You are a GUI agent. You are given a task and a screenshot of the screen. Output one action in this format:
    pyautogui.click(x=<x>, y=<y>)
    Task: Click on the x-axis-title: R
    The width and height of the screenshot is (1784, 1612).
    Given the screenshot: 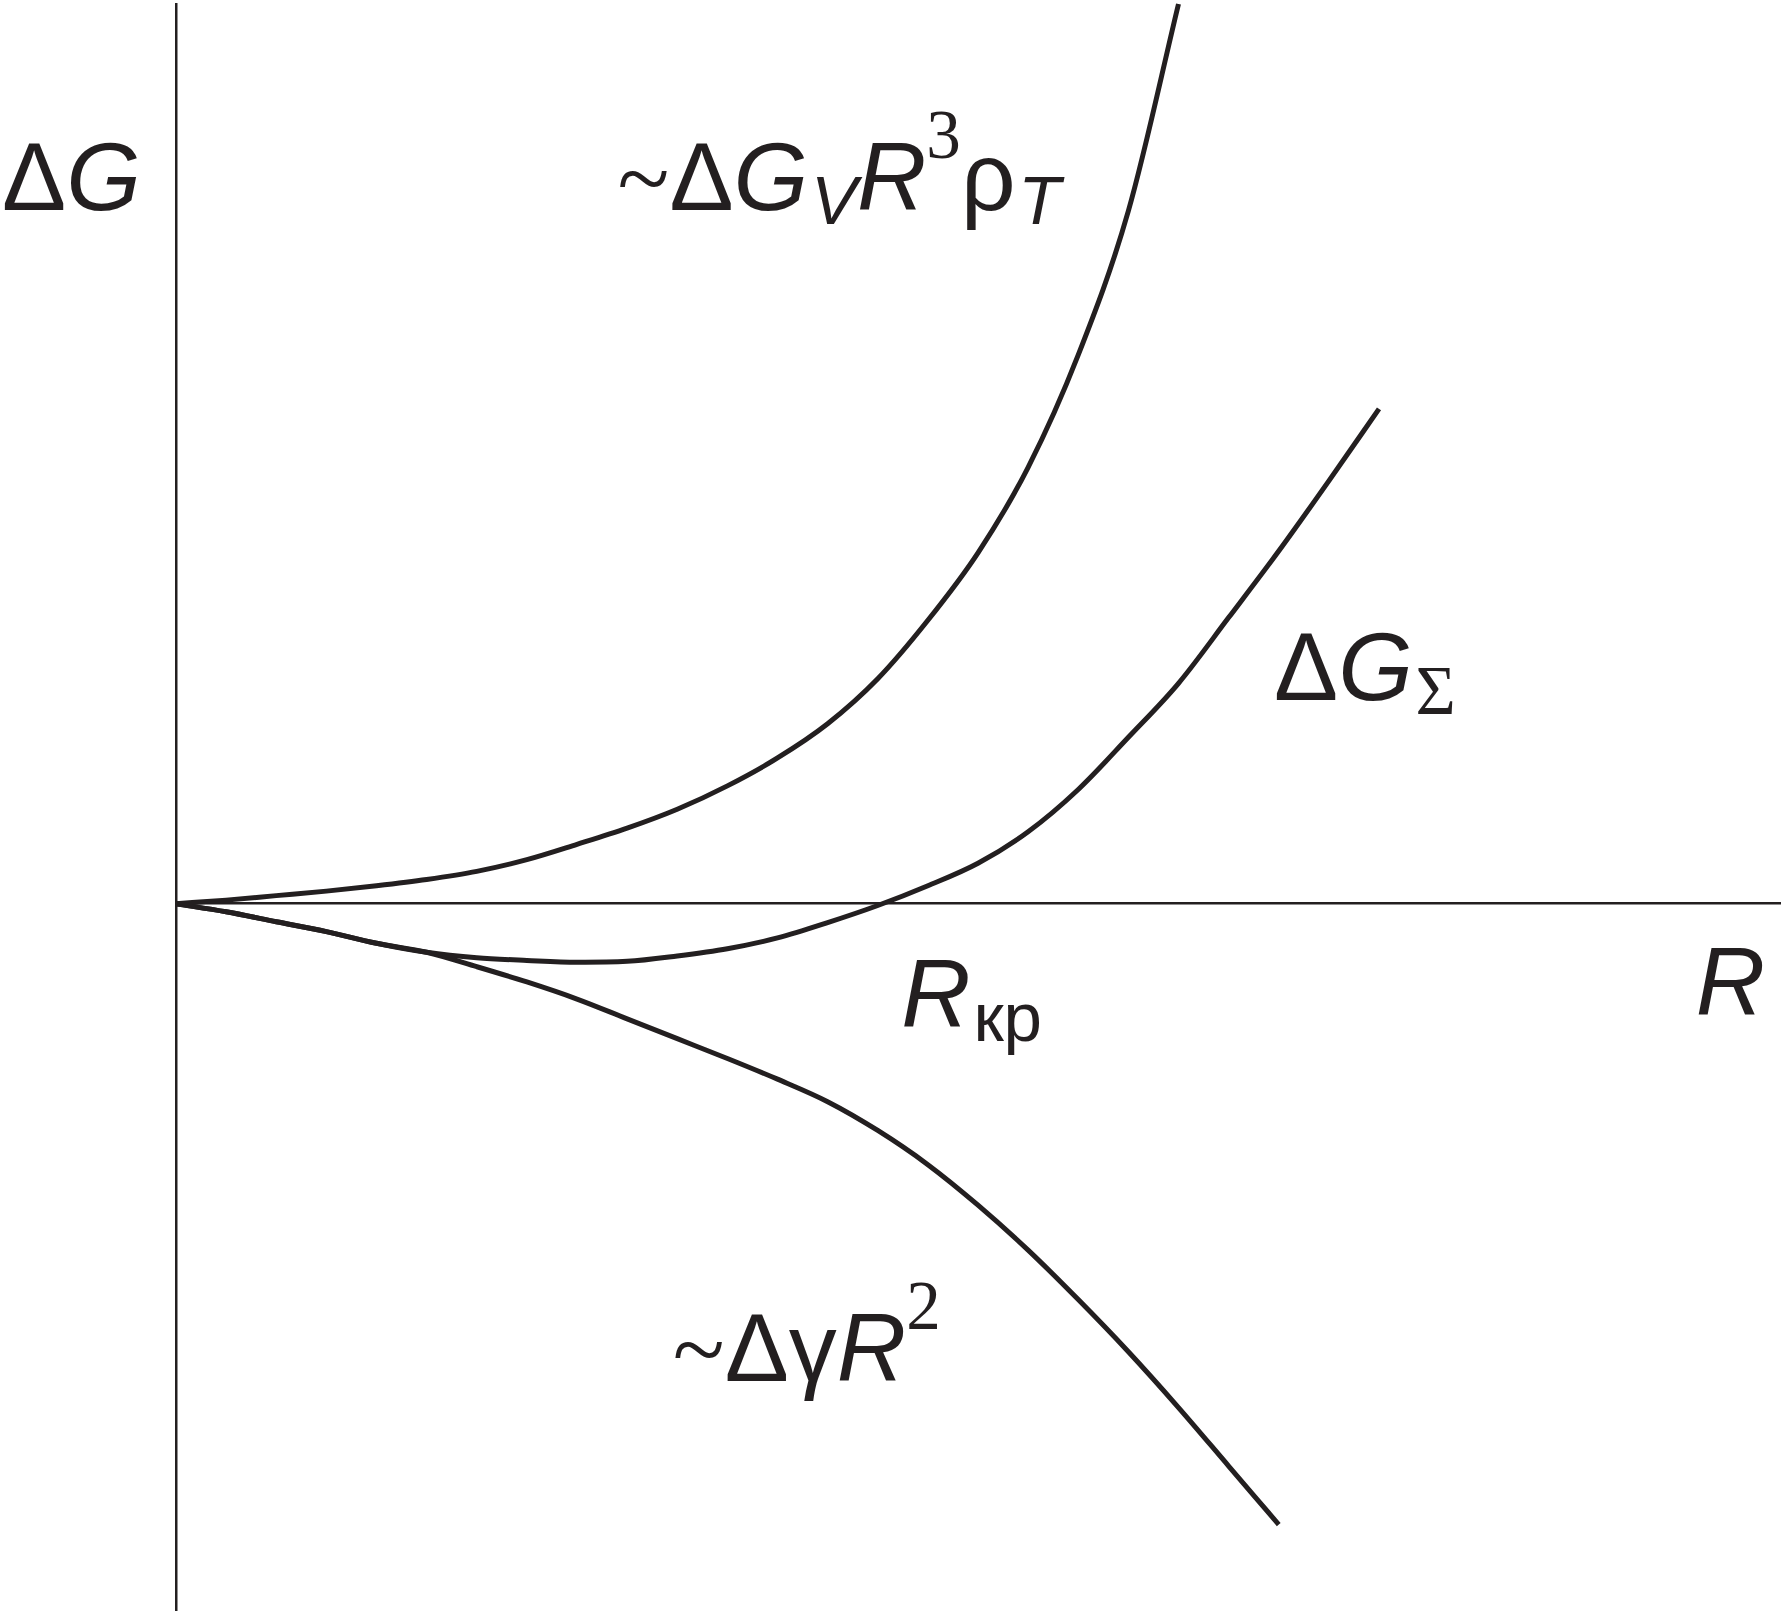 What is the action you would take?
    pyautogui.click(x=1730, y=981)
    